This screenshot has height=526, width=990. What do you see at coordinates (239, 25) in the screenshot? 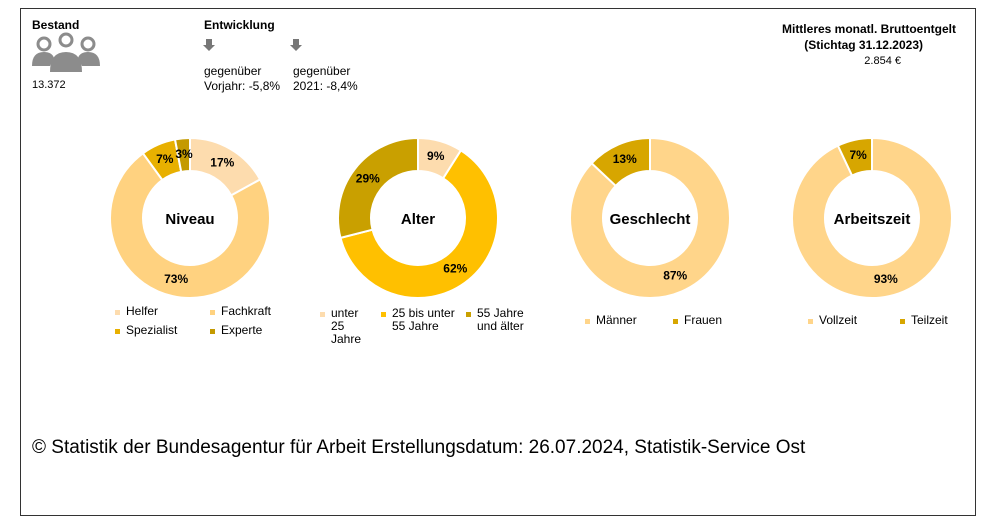
I see `entwicklung-title: Entwicklung` at bounding box center [239, 25].